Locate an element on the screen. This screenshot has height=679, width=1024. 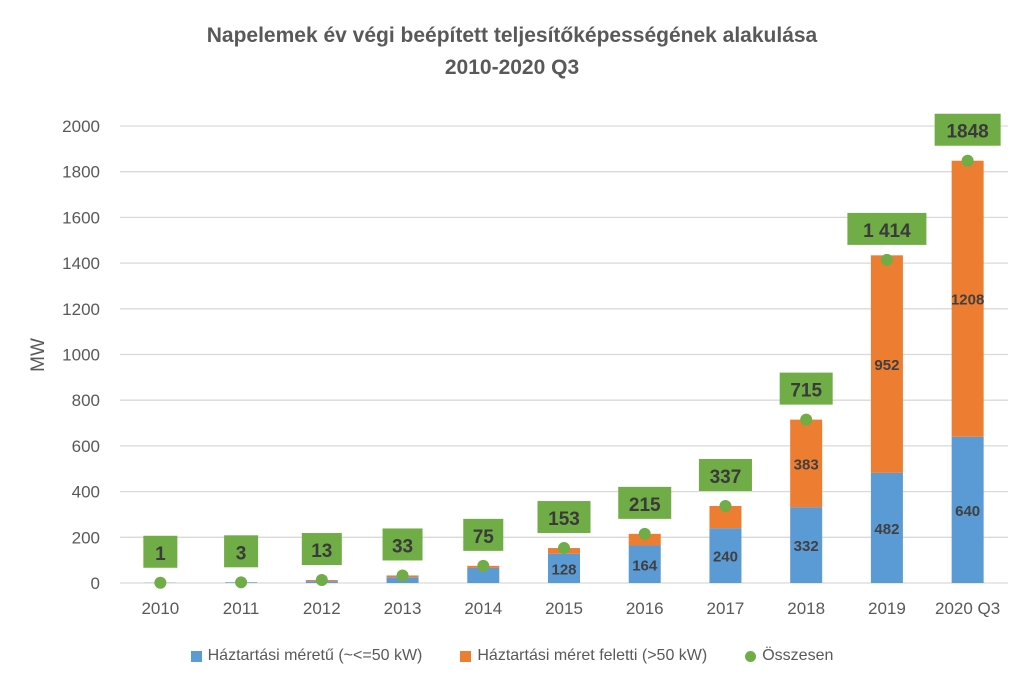
legend-label: Összesen is located at coordinates (798, 655).